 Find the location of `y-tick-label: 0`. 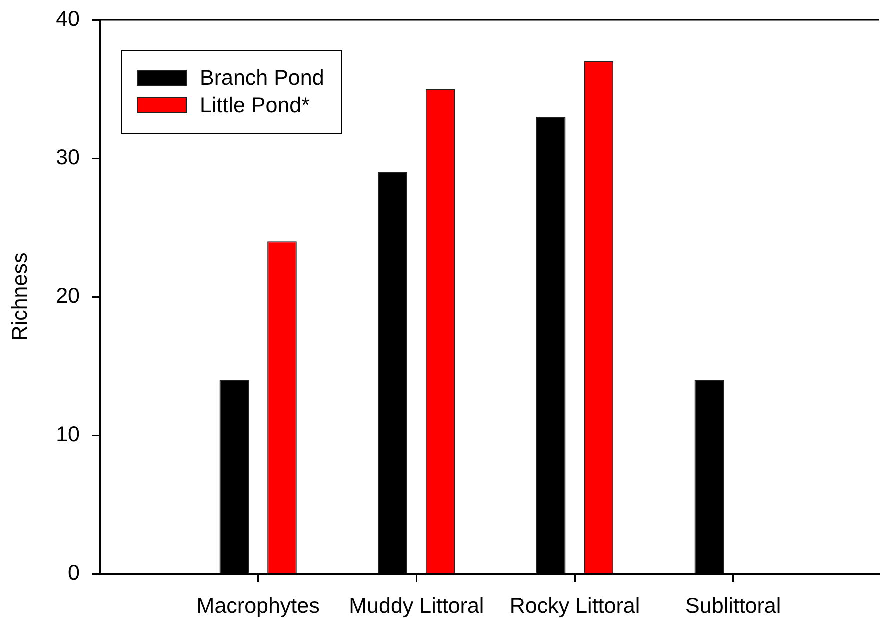

y-tick-label: 0 is located at coordinates (74, 572).